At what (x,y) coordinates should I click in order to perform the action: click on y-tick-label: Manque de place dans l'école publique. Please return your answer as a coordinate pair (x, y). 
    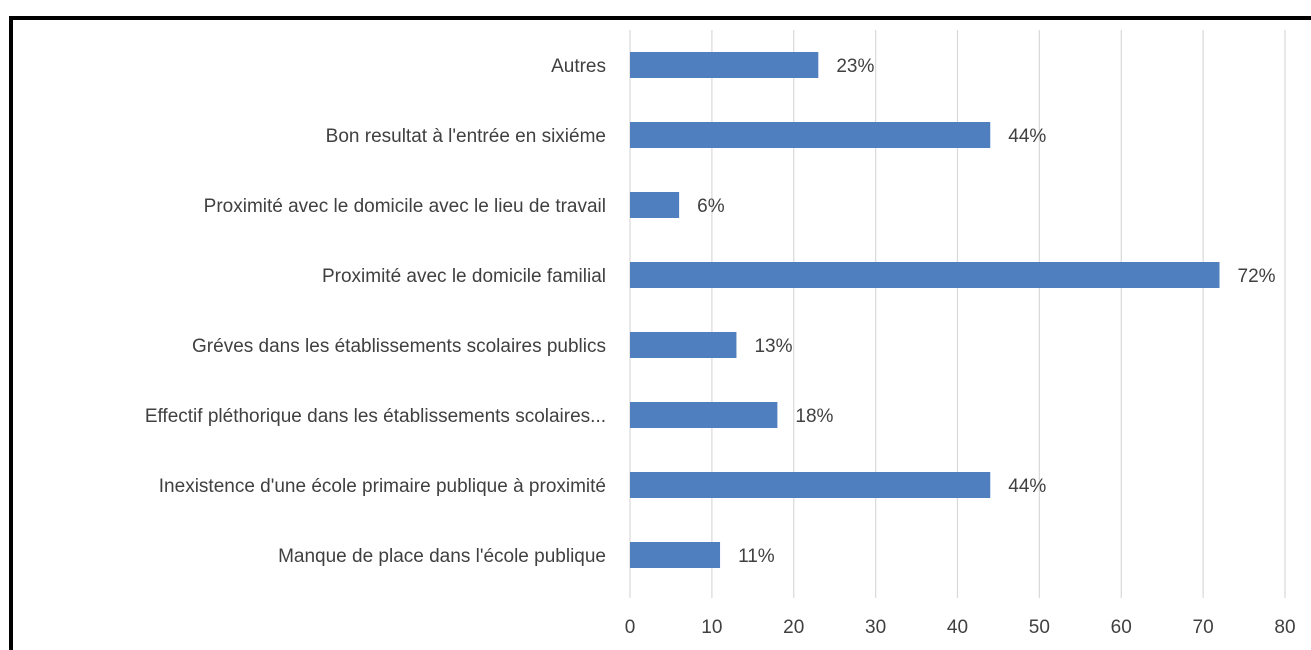
    Looking at the image, I should click on (442, 556).